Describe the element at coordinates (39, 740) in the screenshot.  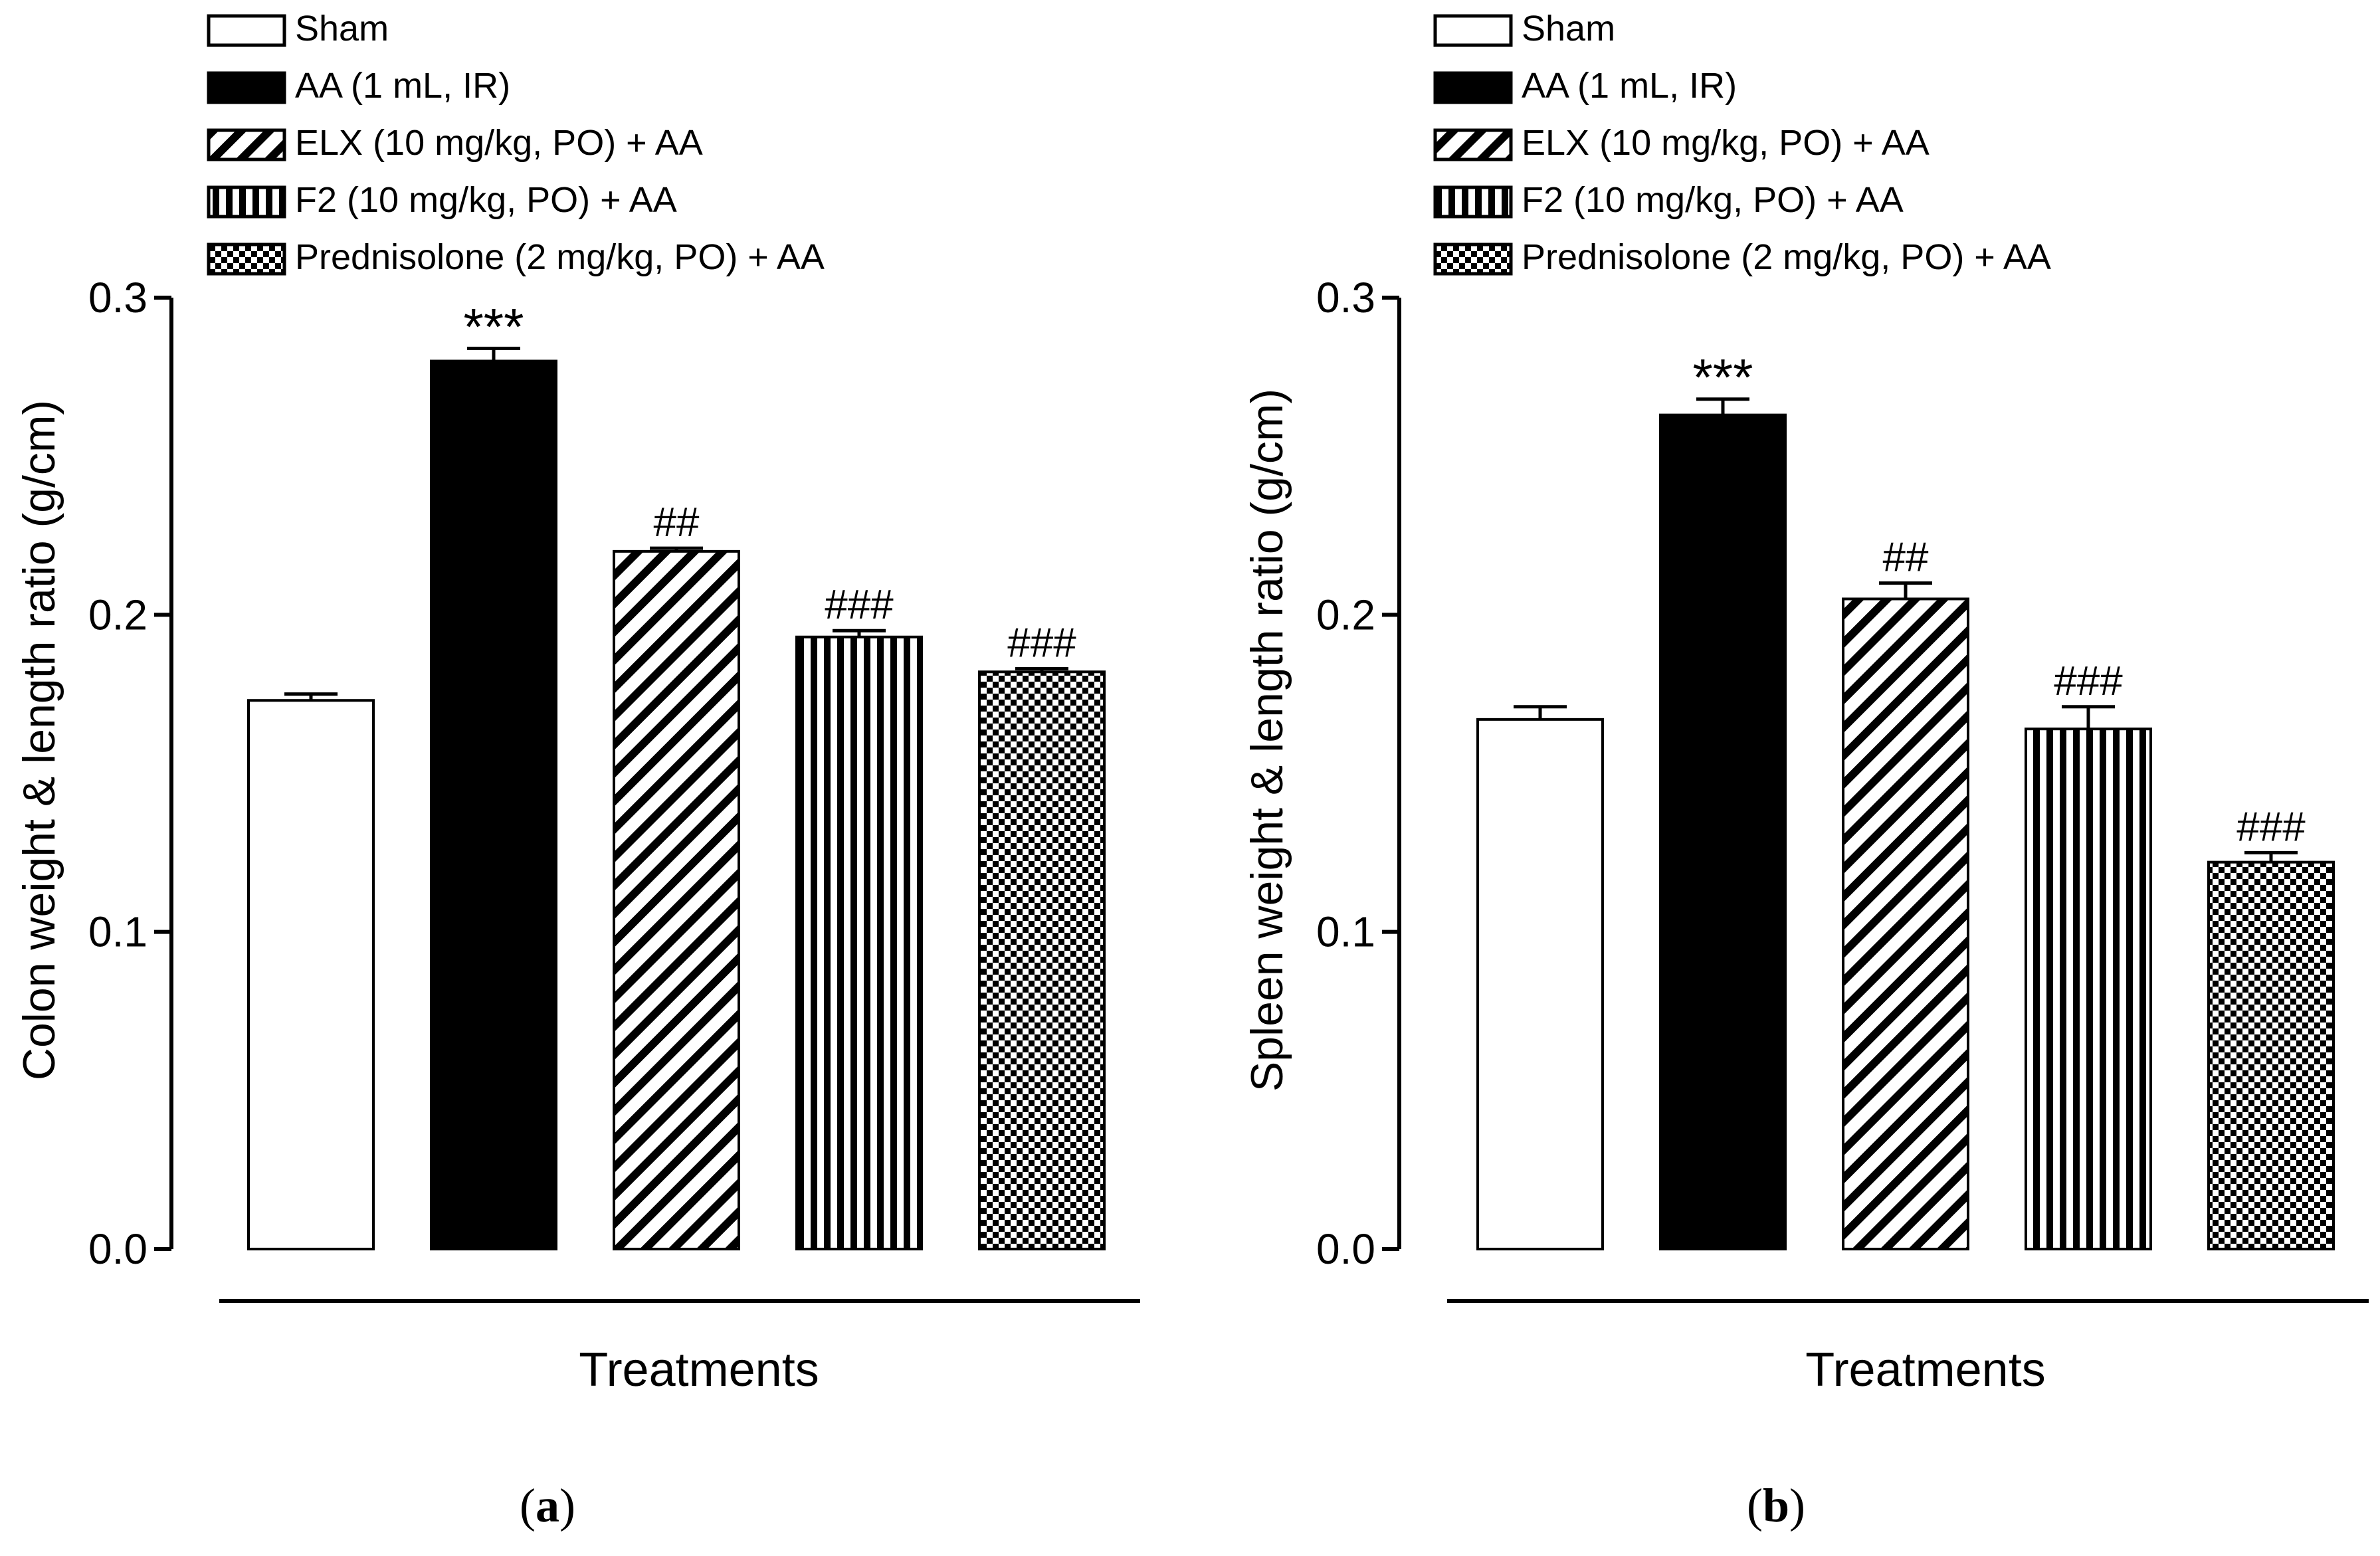
I see `y-axis-label: Colon weight & length ratio (g/cm)` at that location.